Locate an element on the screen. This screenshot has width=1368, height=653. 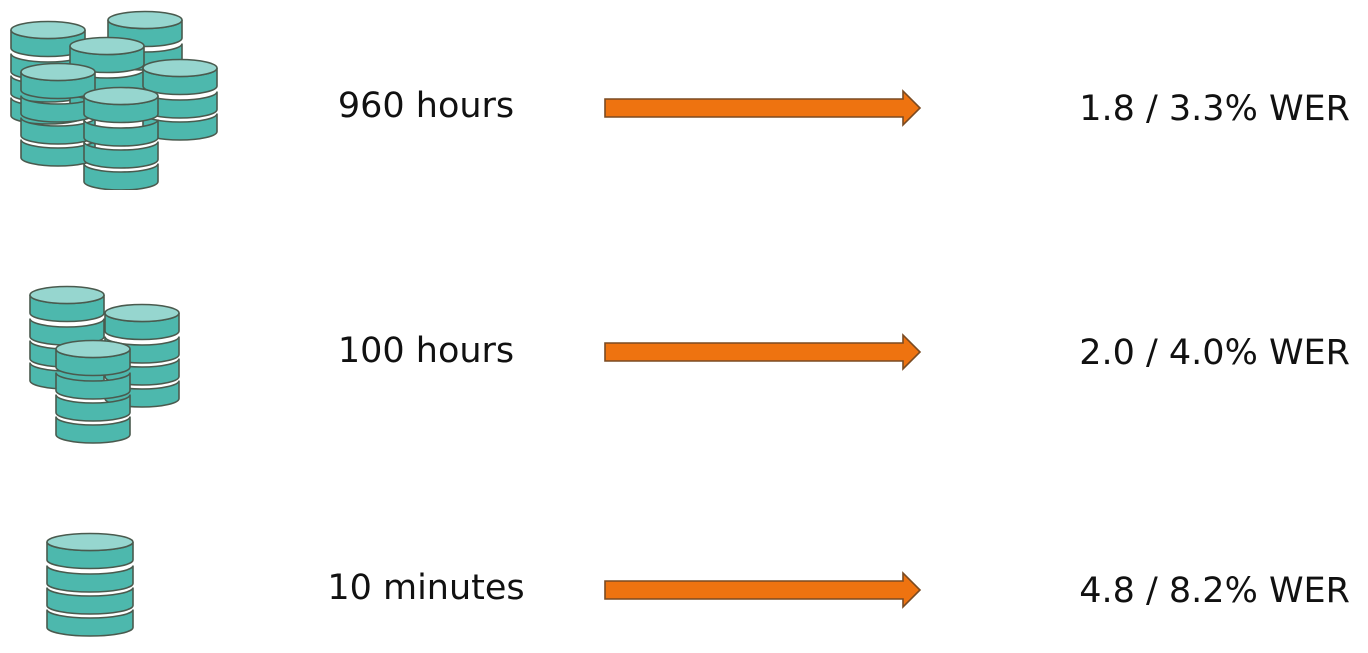
database-single-icon is located at coordinates (90, 584).